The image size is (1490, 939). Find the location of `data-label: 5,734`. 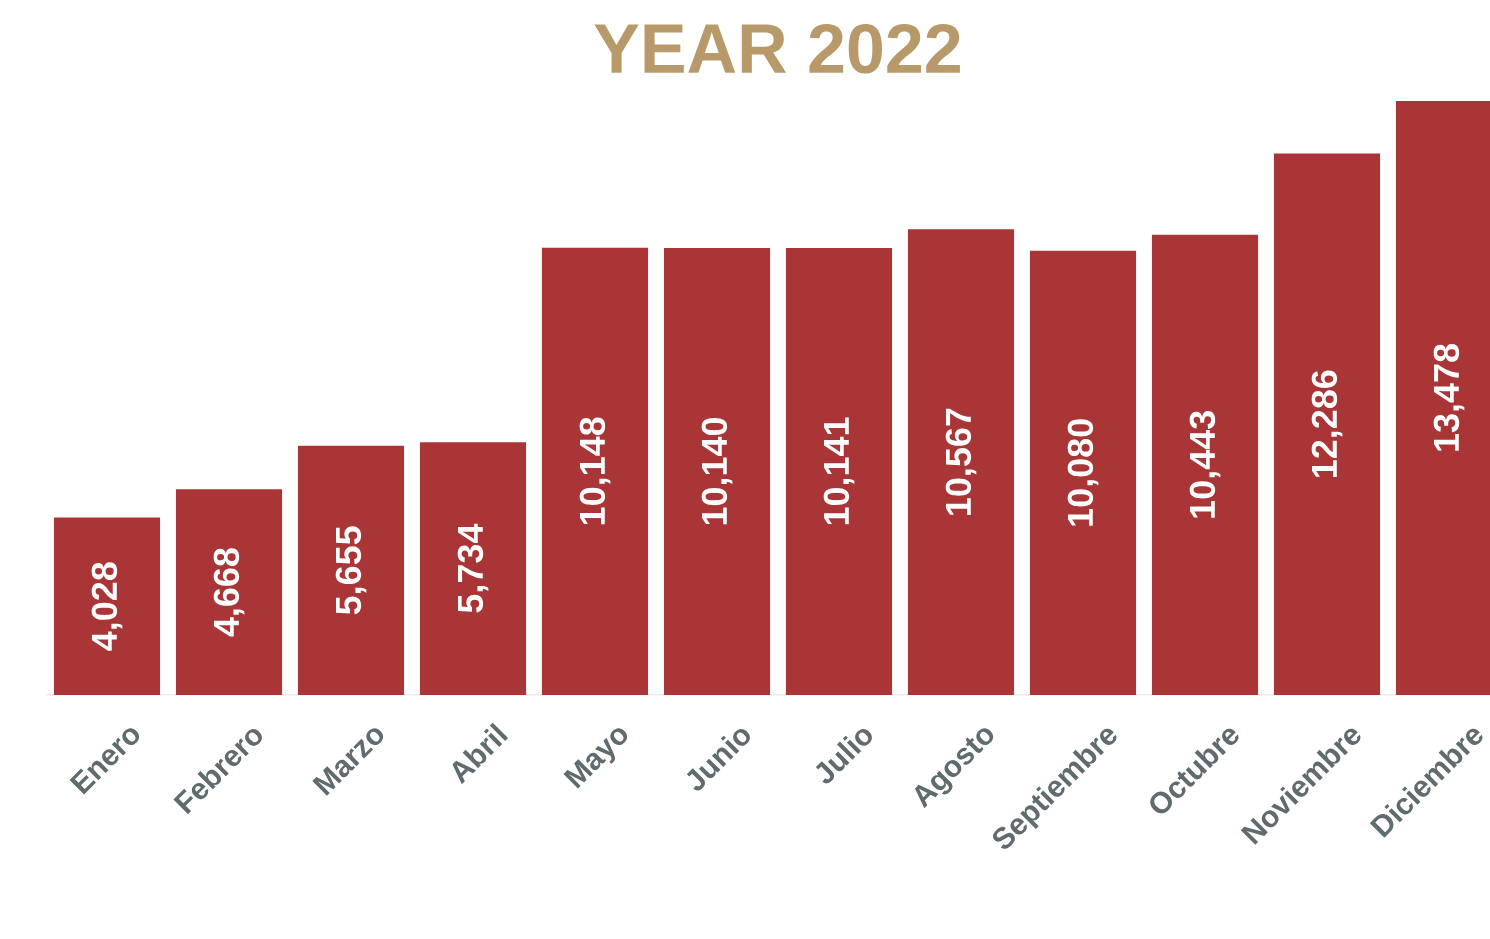

data-label: 5,734 is located at coordinates (473, 568).